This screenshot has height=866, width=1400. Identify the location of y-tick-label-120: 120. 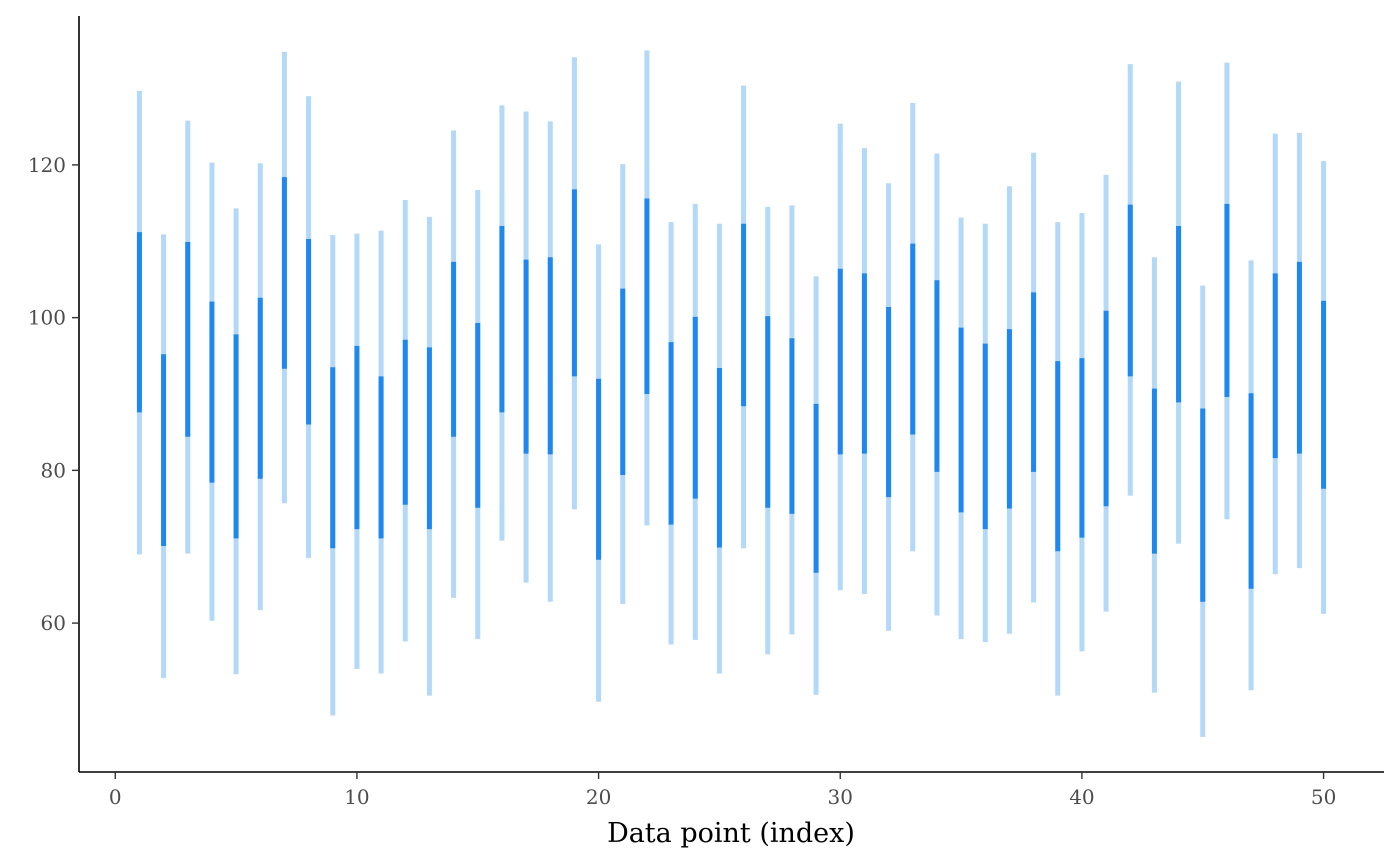
(47, 165).